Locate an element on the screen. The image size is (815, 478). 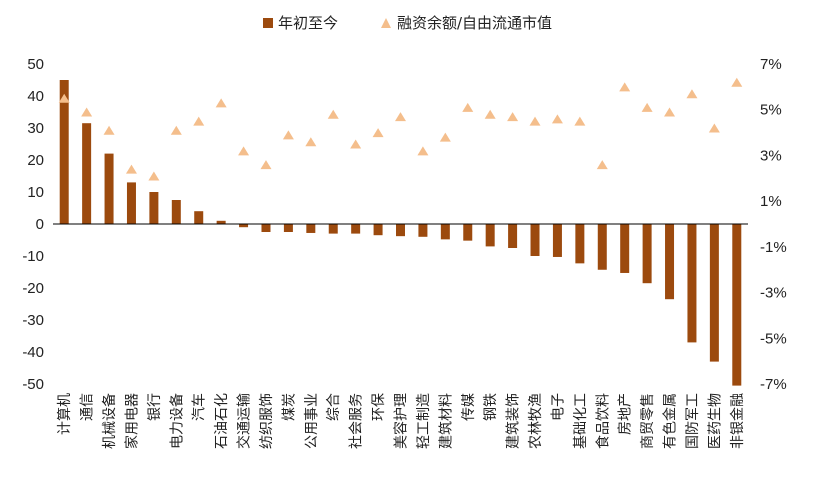
category-label: 美容护理 is located at coordinates (401, 421).